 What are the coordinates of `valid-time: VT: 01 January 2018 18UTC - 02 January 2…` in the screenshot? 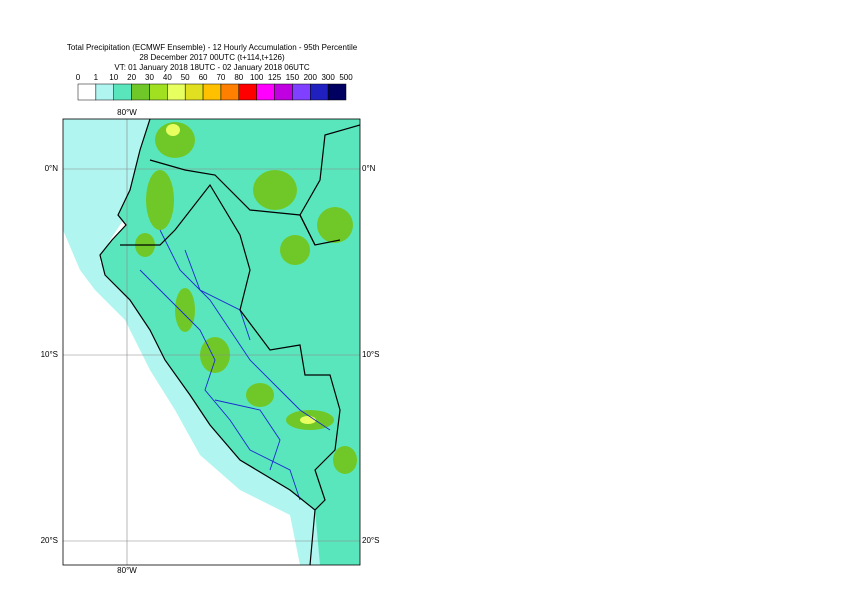 It's located at (211, 67).